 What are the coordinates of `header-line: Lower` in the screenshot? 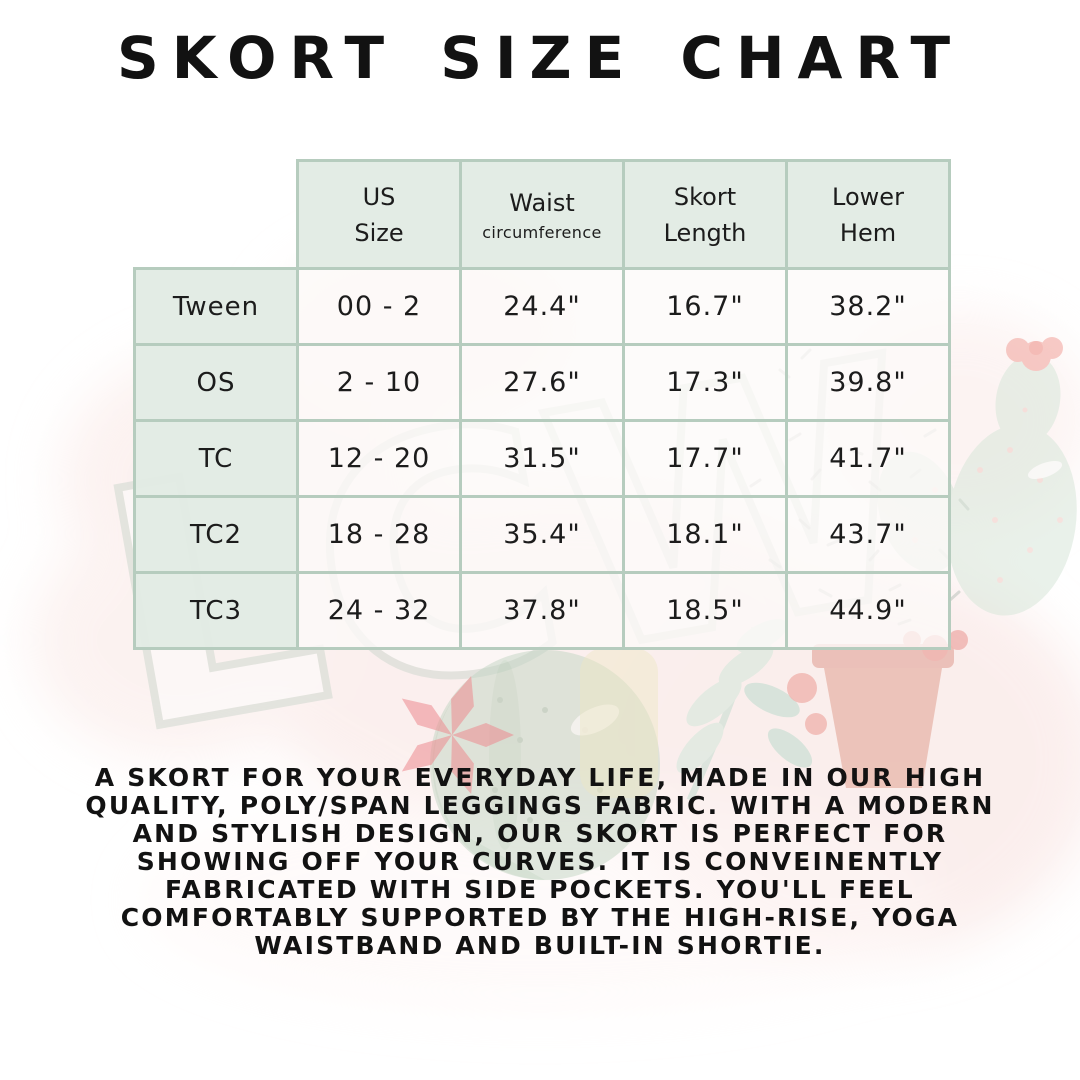 It's located at (868, 196).